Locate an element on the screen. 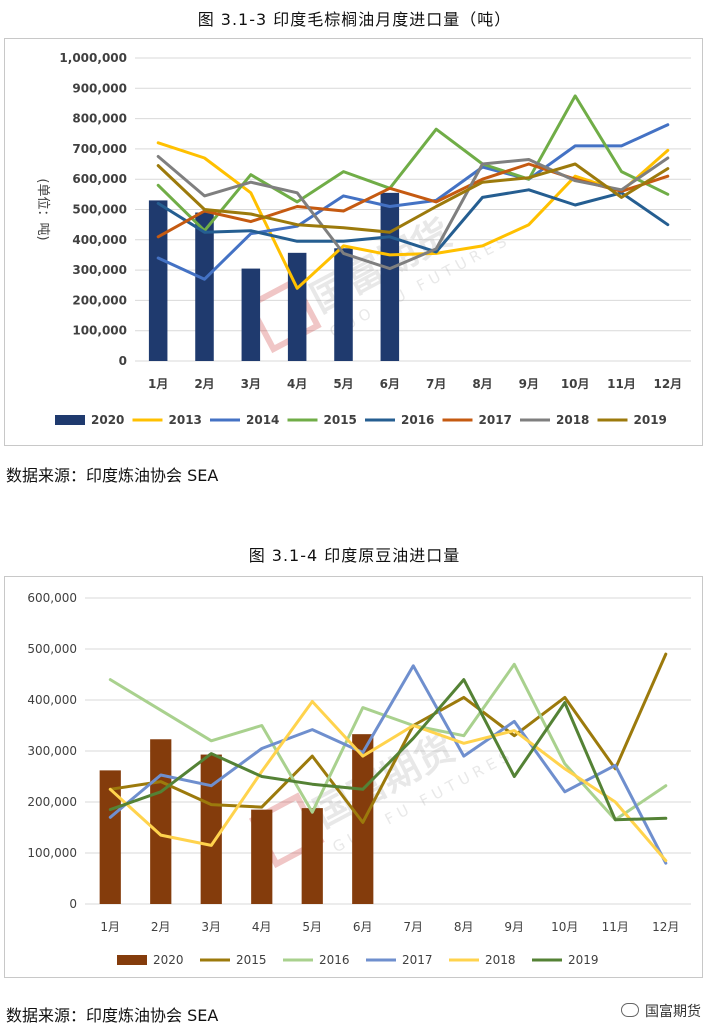 The width and height of the screenshot is (709, 1027). chart1-ylabel: (单位：吨) is located at coordinates (42, 209).